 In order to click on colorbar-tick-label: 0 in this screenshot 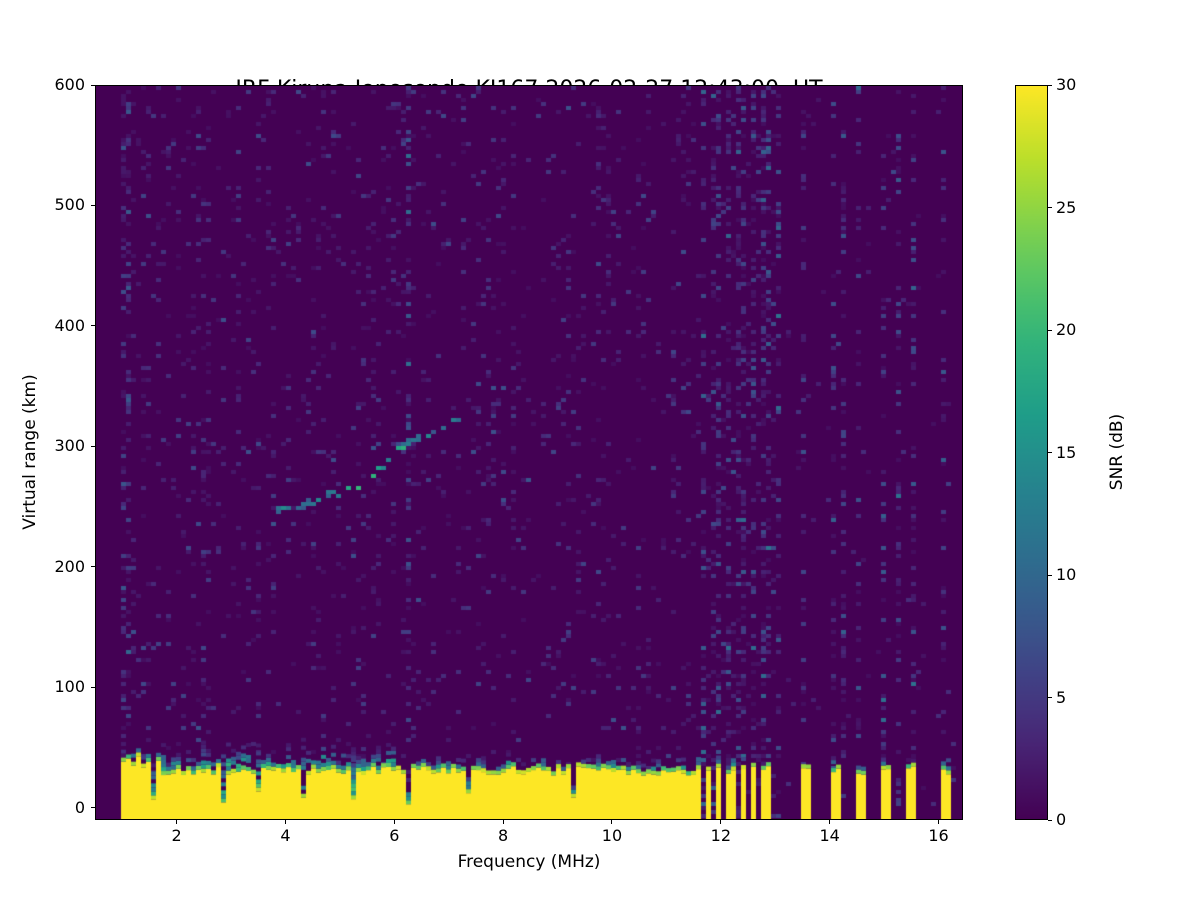, I will do `click(1061, 819)`.